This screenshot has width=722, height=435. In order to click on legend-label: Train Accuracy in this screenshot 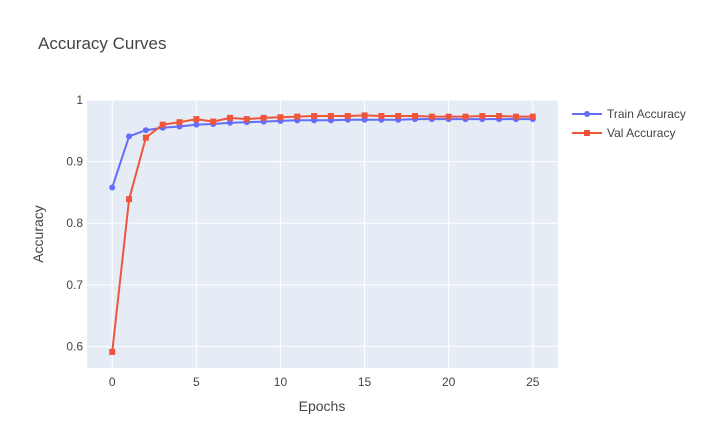, I will do `click(646, 114)`.